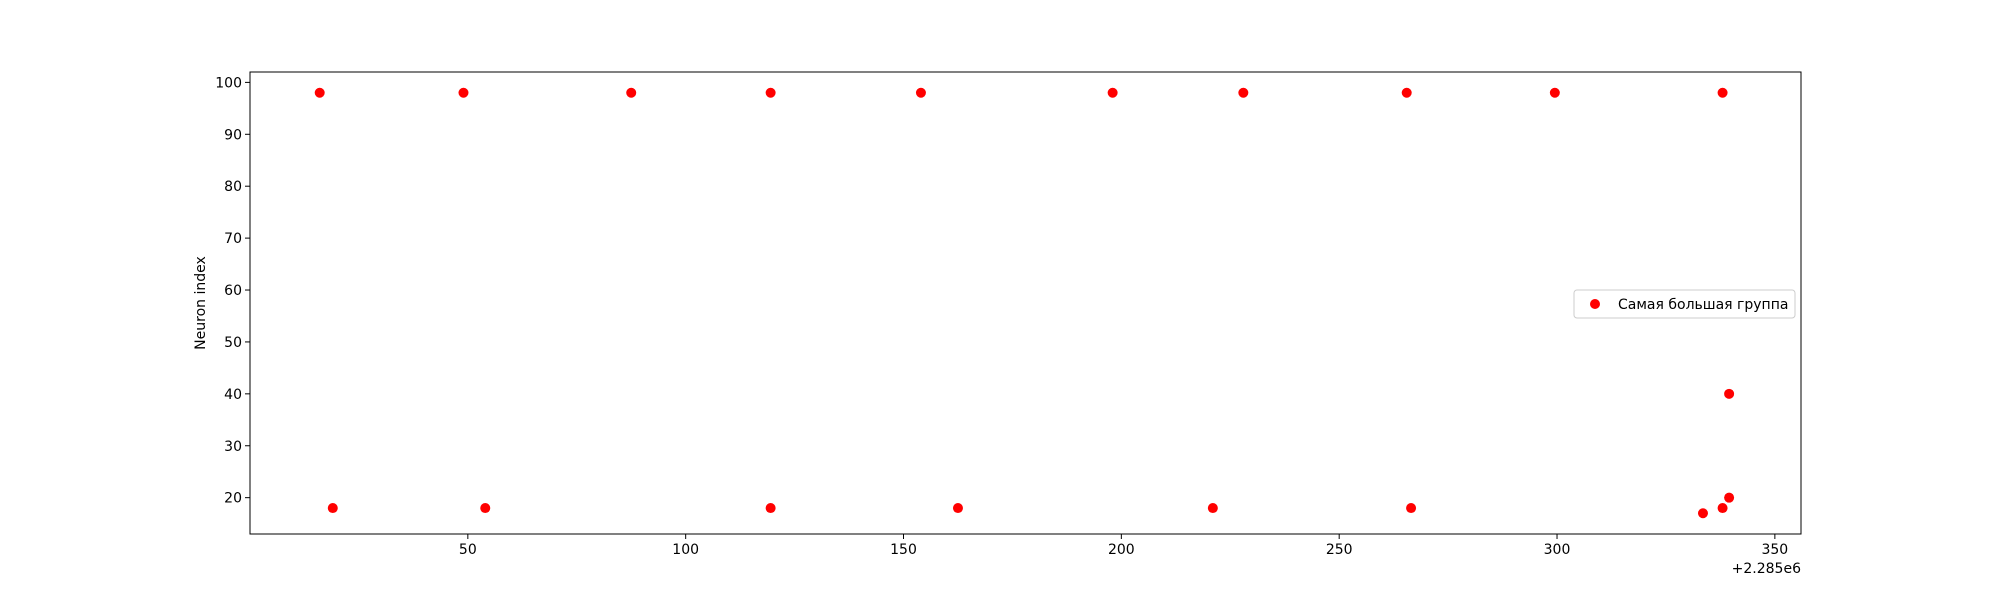 This screenshot has height=600, width=2000. What do you see at coordinates (1766, 569) in the screenshot?
I see `x-axis-offset-label: +2.285e6` at bounding box center [1766, 569].